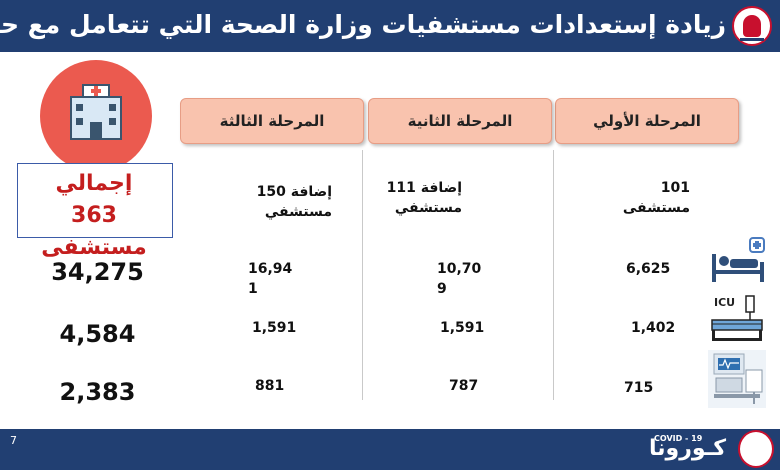 This screenshot has width=780, height=470. I want to click on total-beds-value: 34,275, so click(97, 272).